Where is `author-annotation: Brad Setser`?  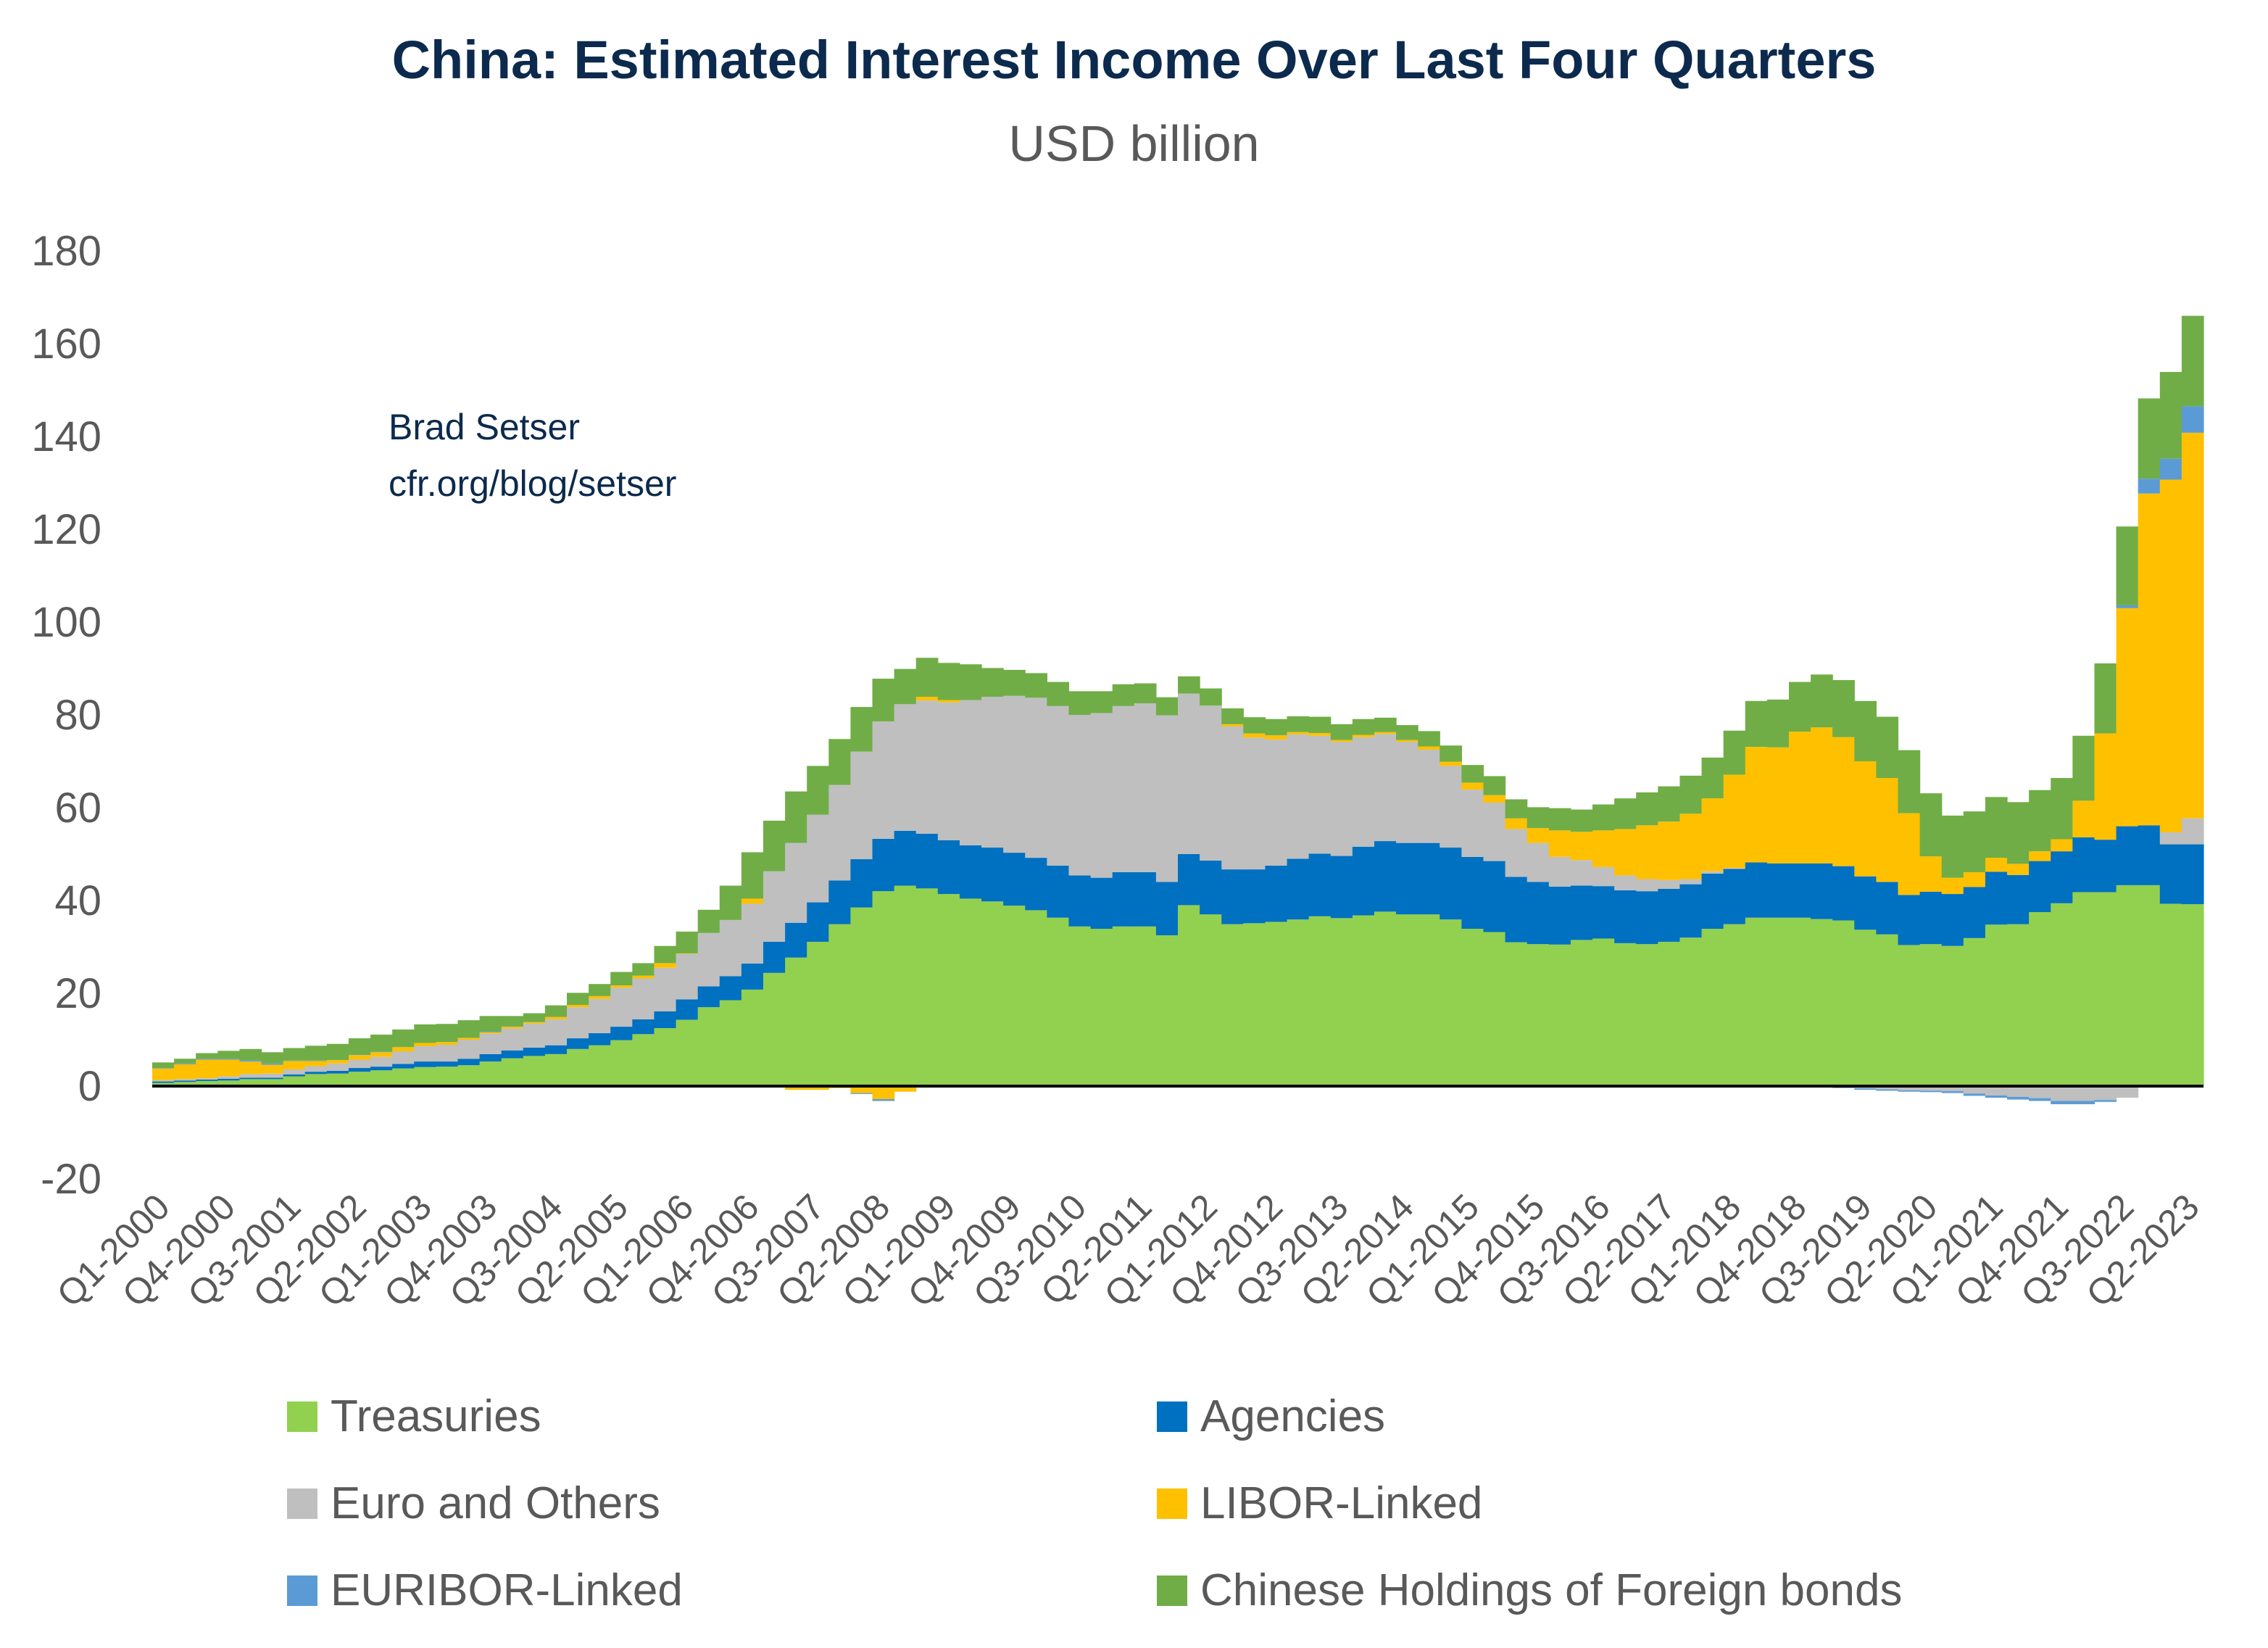 author-annotation: Brad Setser is located at coordinates (485, 427).